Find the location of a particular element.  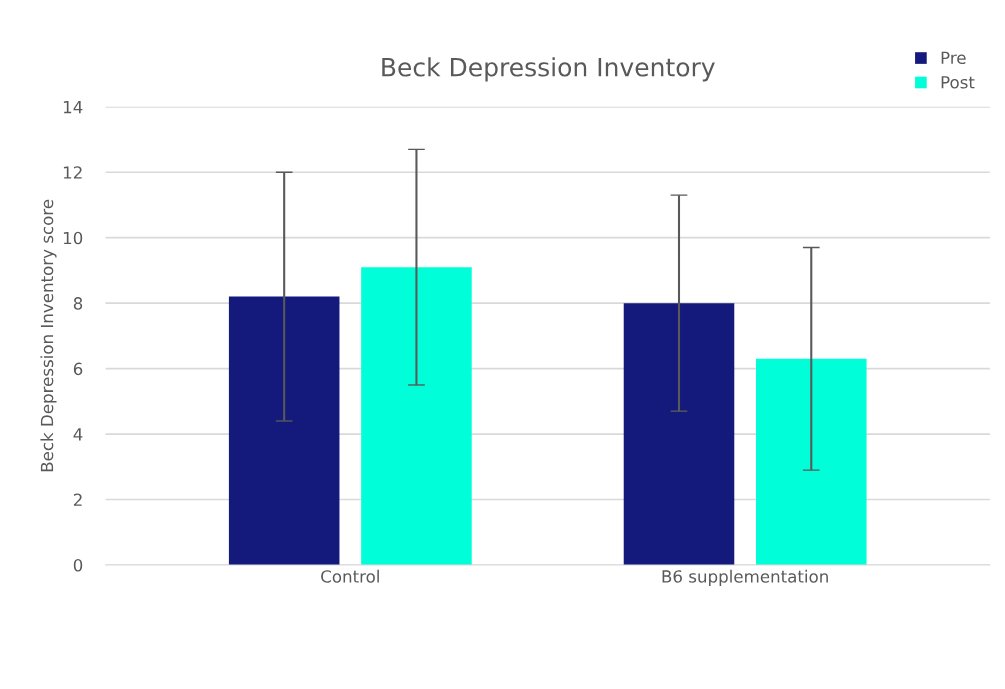

legend-label: Pre is located at coordinates (953, 58).